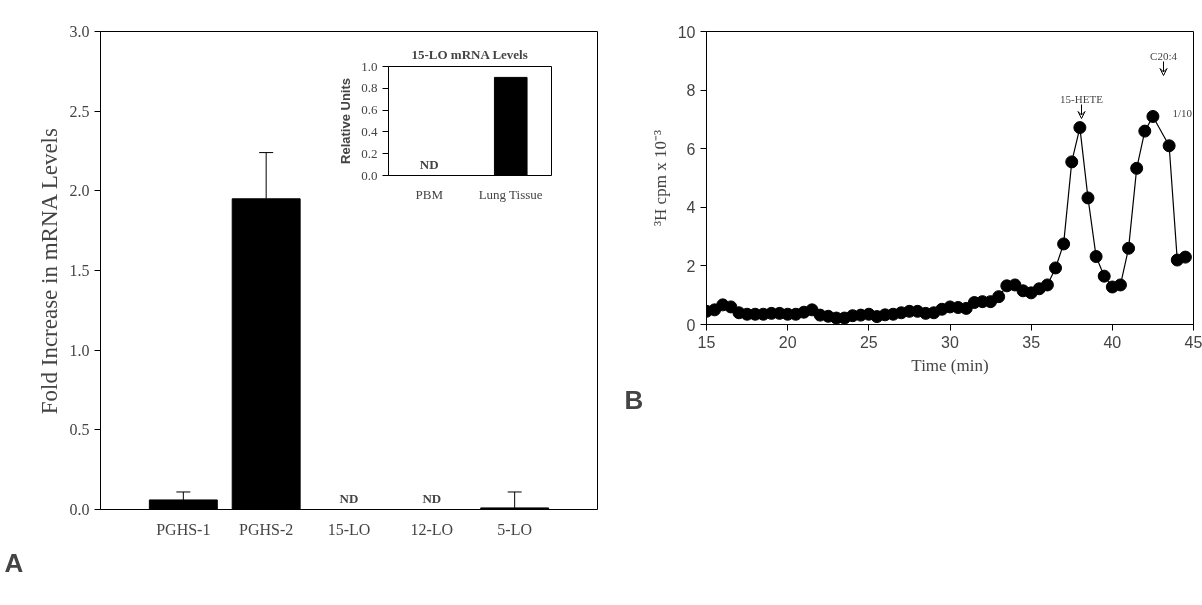 The height and width of the screenshot is (605, 1202). What do you see at coordinates (510, 194) in the screenshot?
I see `x-tick-label: Lung Tissue` at bounding box center [510, 194].